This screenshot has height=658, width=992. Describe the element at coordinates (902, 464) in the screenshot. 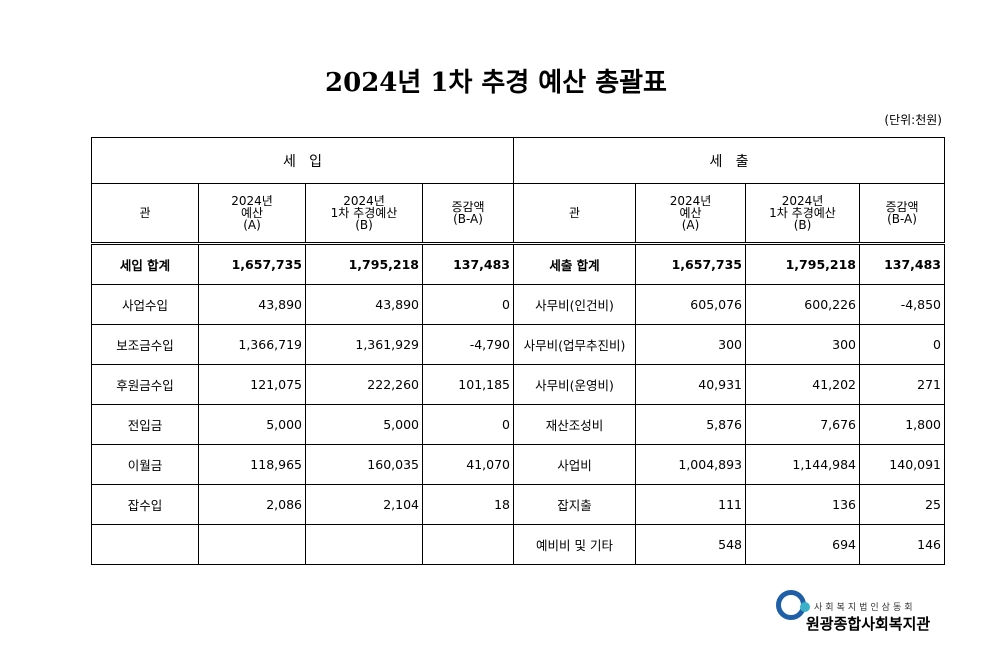

I see `expense-diff-cell: 140,091` at that location.